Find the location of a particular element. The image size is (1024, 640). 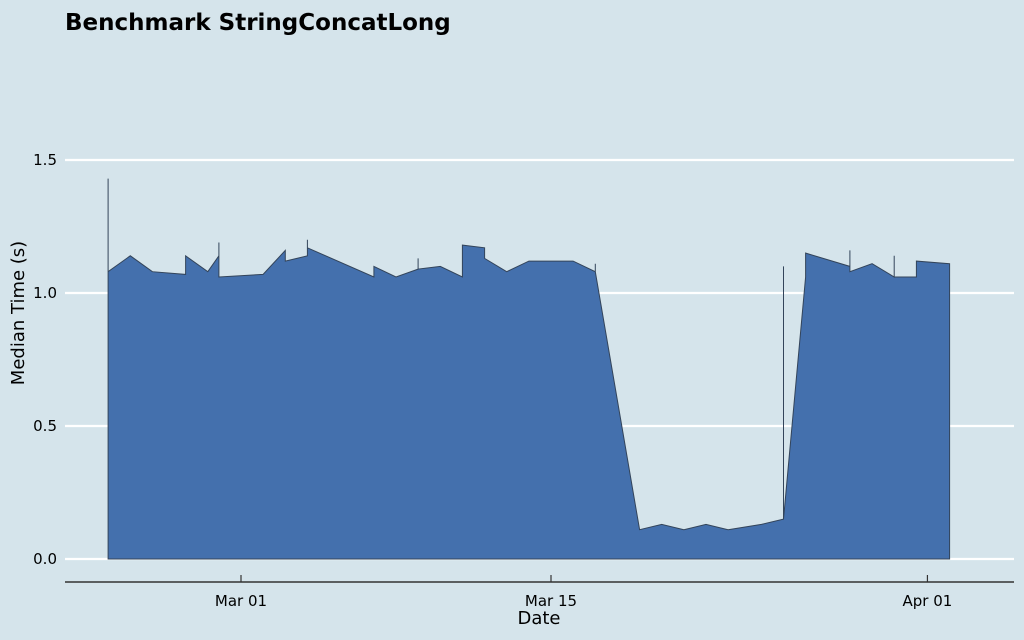

y-axis-ticks: 0.0 0.5 1.0 1.5 is located at coordinates (45, 359).